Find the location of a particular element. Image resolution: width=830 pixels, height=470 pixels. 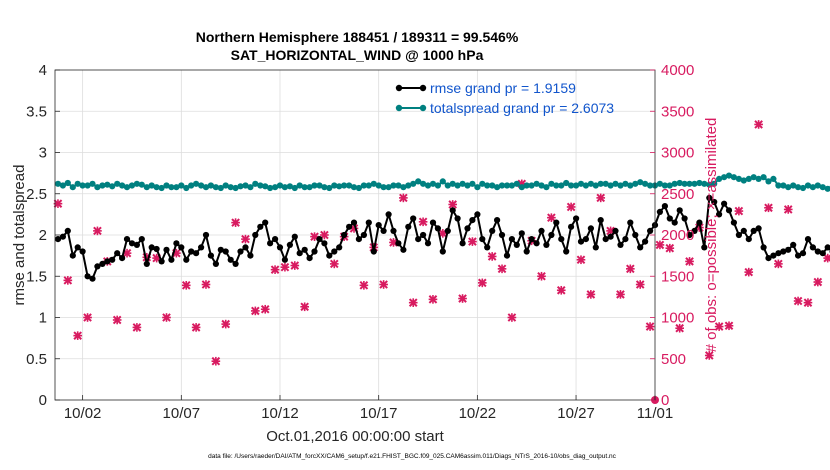

right-tick-label: 3000 is located at coordinates (677, 153).